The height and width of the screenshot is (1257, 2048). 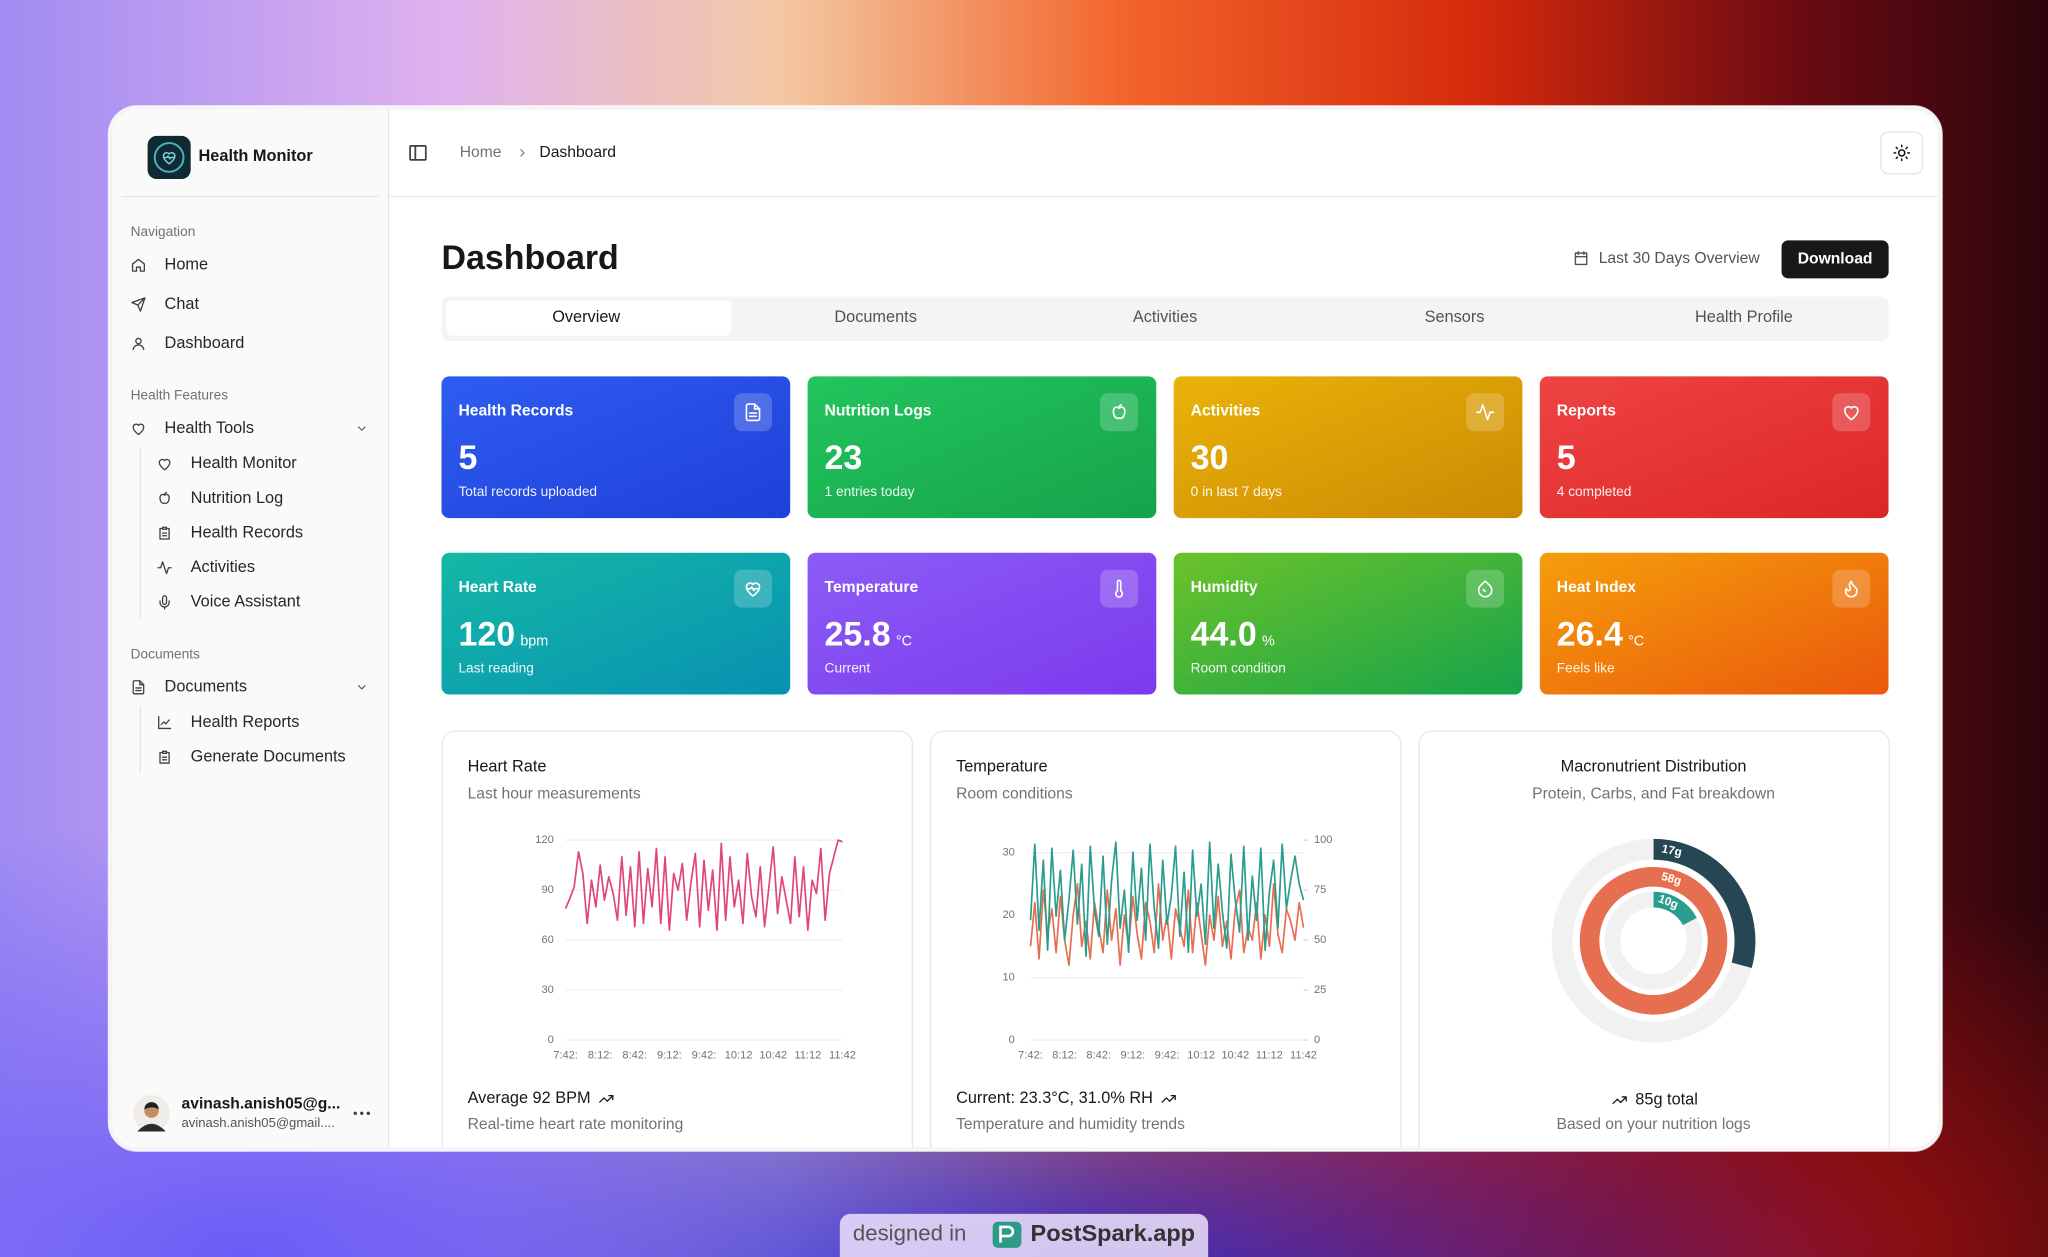 What do you see at coordinates (237, 498) in the screenshot?
I see `sub-item: Nutrition Log` at bounding box center [237, 498].